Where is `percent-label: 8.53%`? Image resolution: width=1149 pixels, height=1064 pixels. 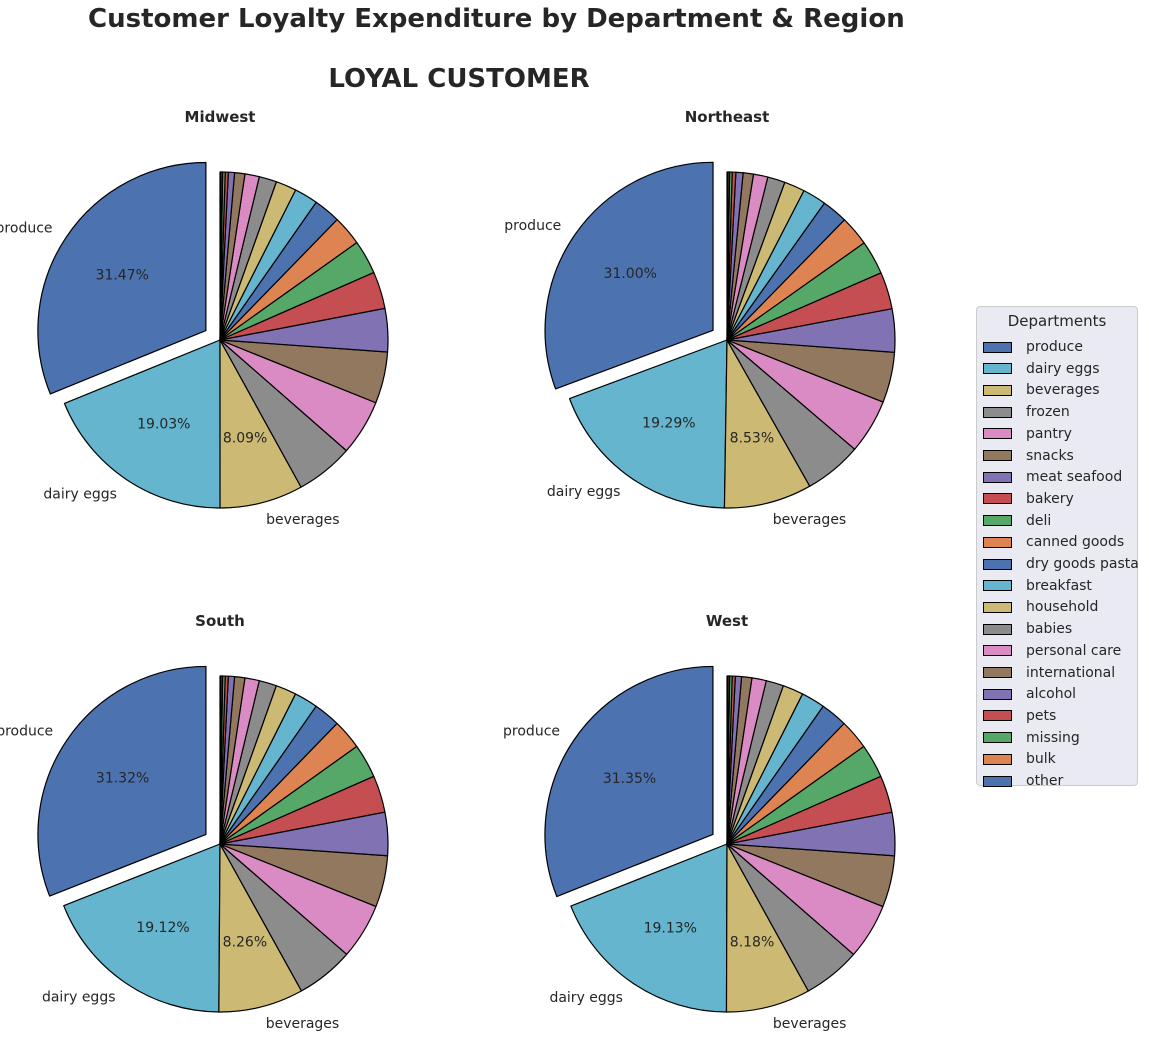 percent-label: 8.53% is located at coordinates (752, 439).